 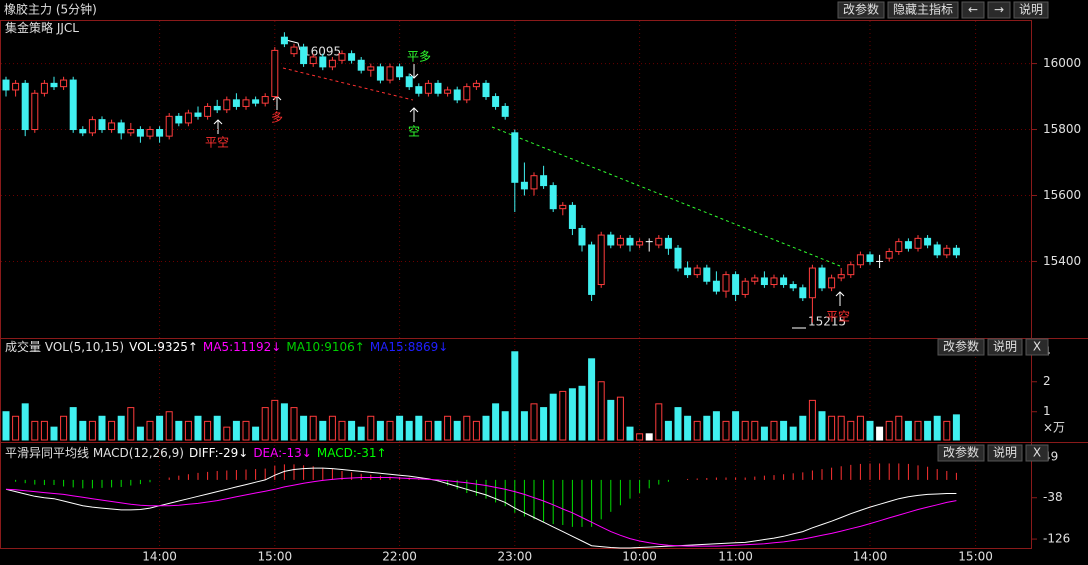 I want to click on y-tick-label: 1, so click(x=1047, y=411).